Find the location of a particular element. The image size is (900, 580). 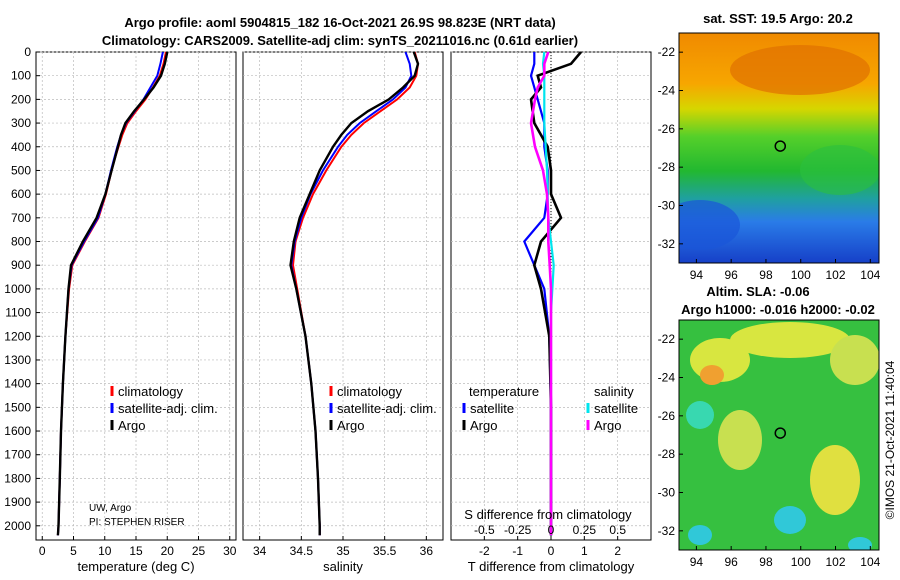

sst-map-frame is located at coordinates (779, 148).